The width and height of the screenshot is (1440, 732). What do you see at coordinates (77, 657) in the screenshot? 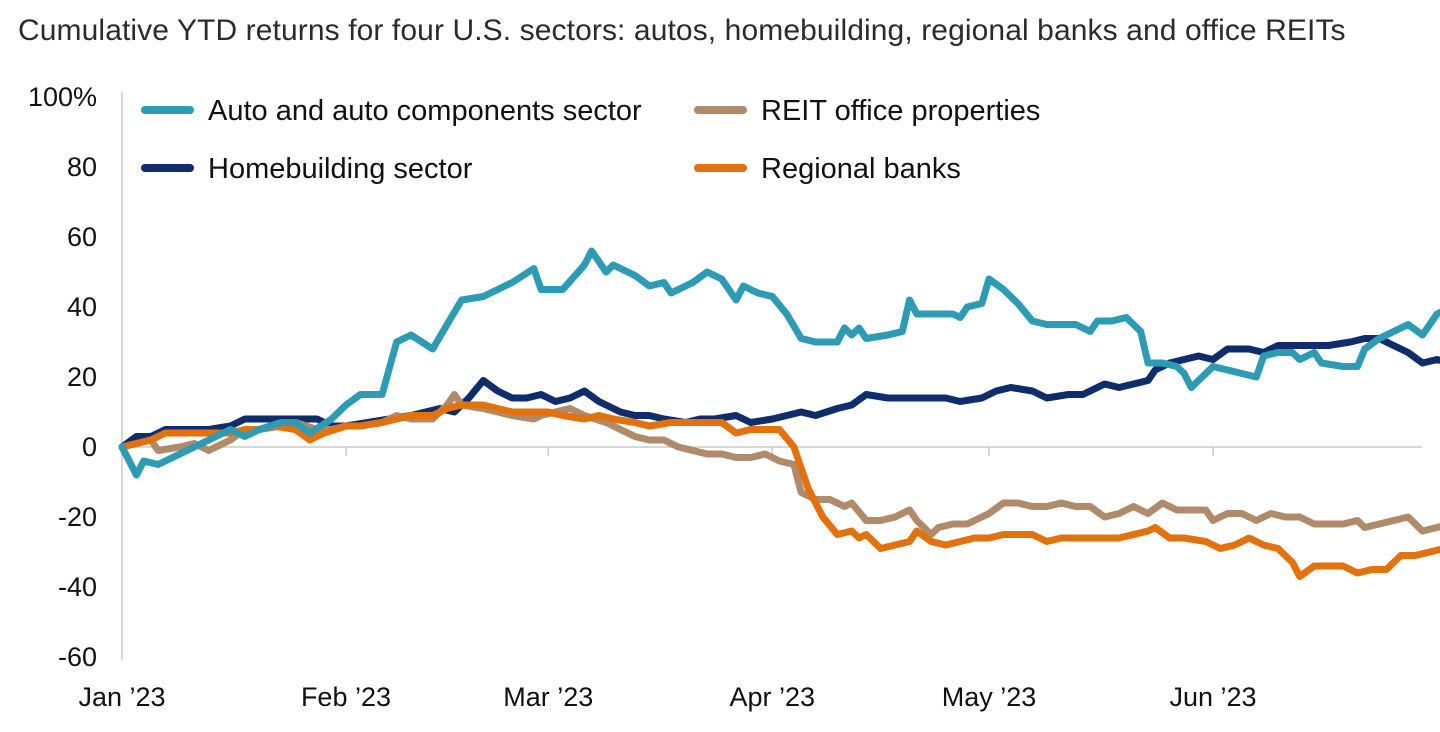
I see `y-tick-label: -60` at bounding box center [77, 657].